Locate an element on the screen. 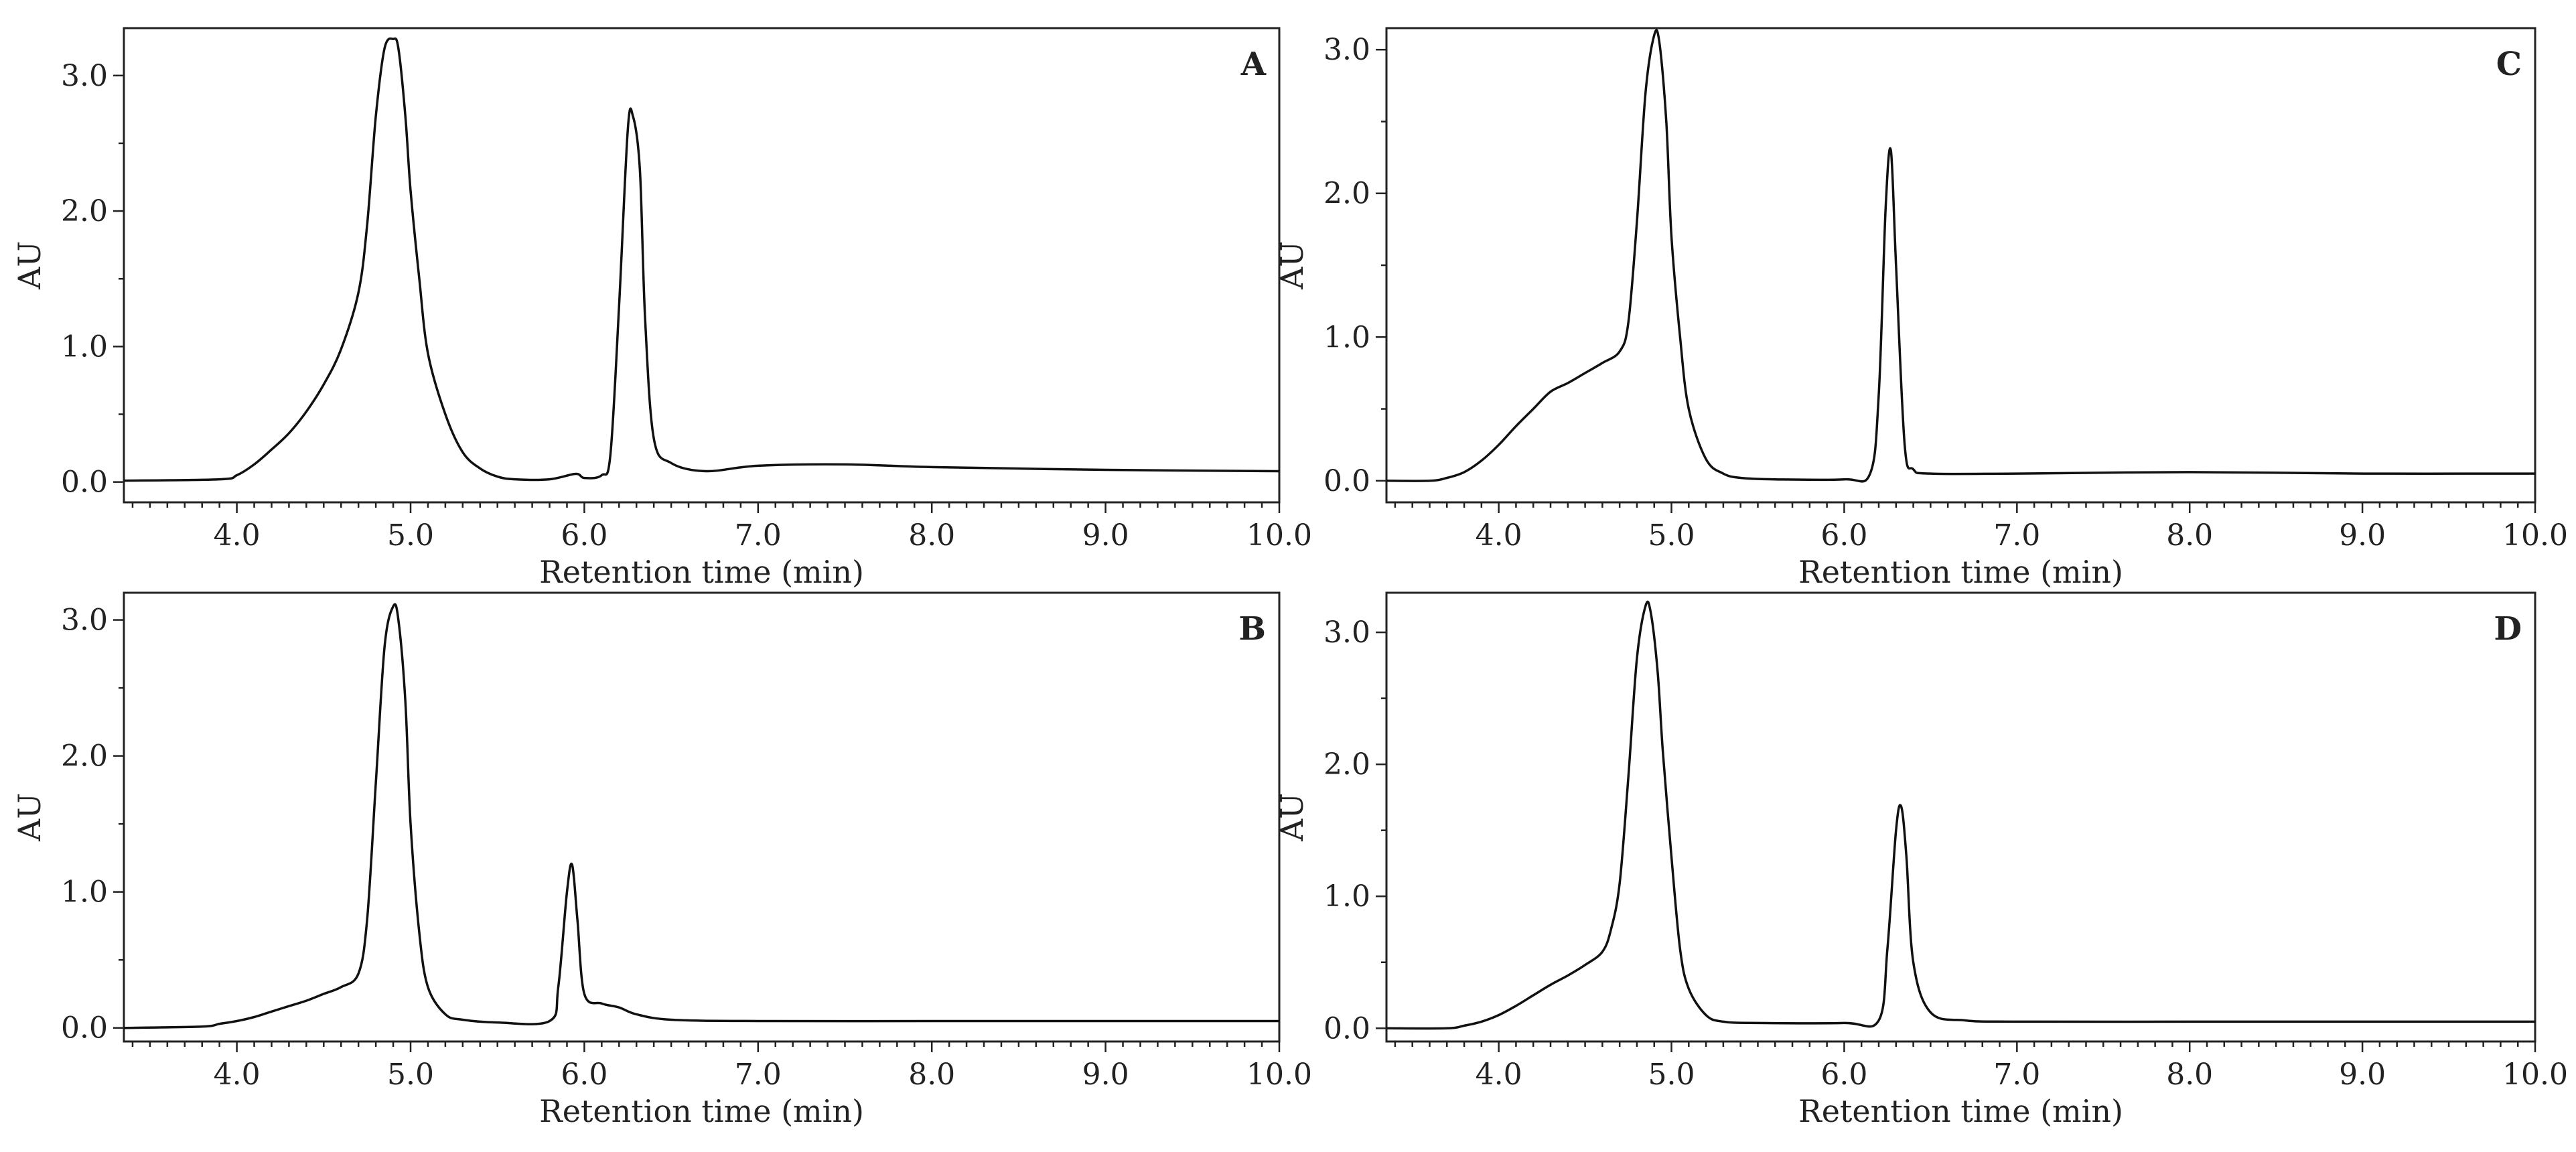  panel-label: B is located at coordinates (1252, 629).